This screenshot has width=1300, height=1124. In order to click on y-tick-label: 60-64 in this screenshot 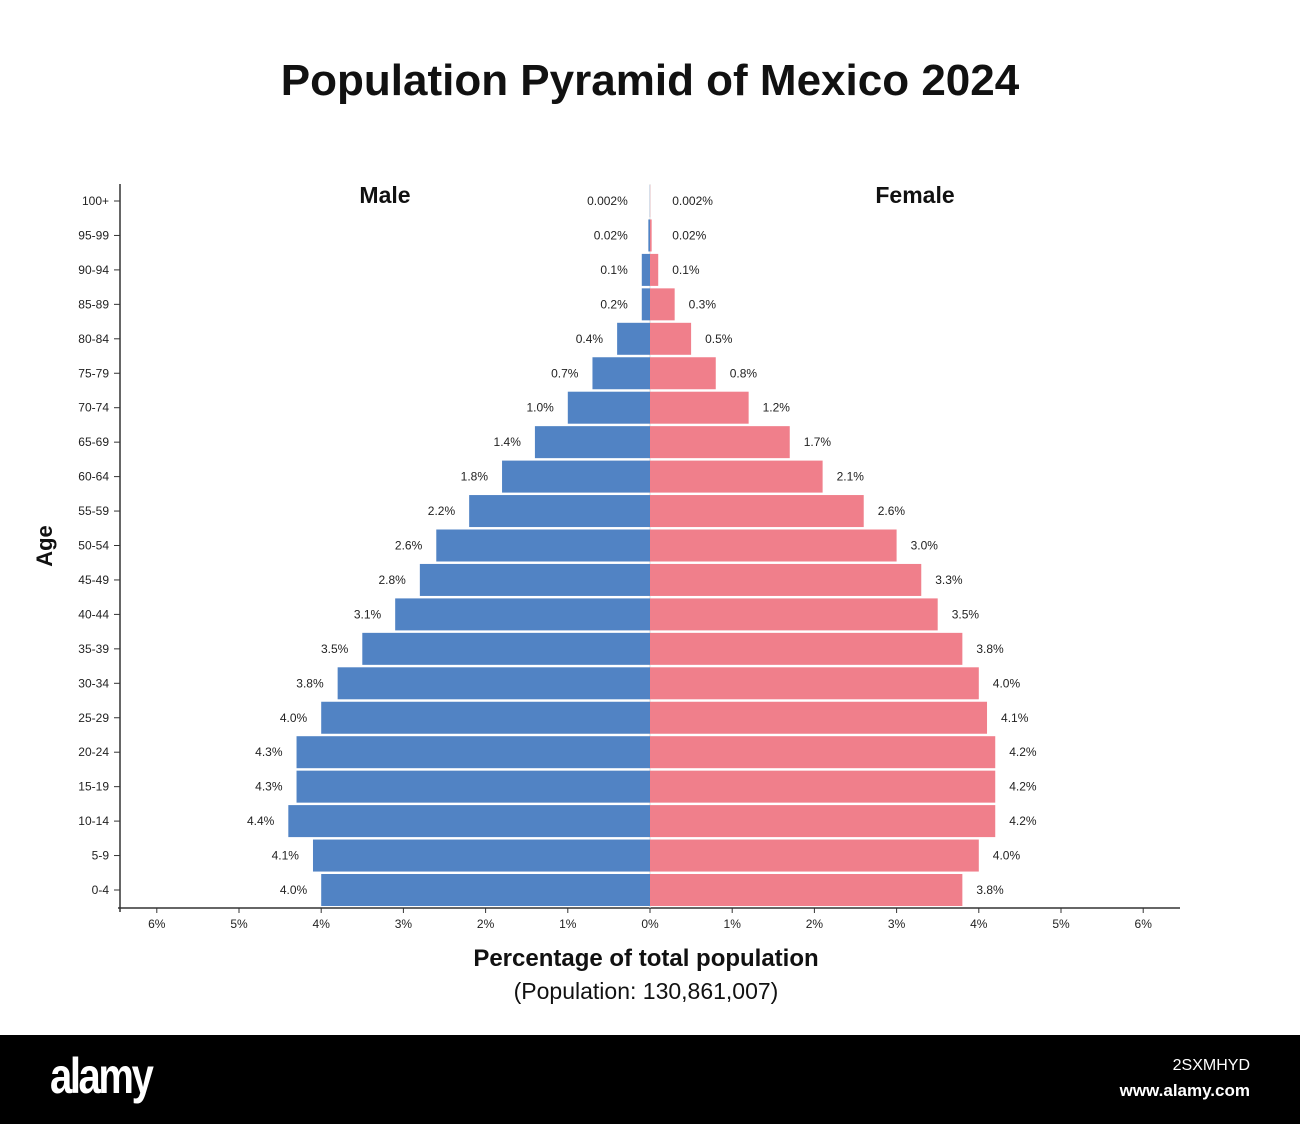, I will do `click(93, 477)`.